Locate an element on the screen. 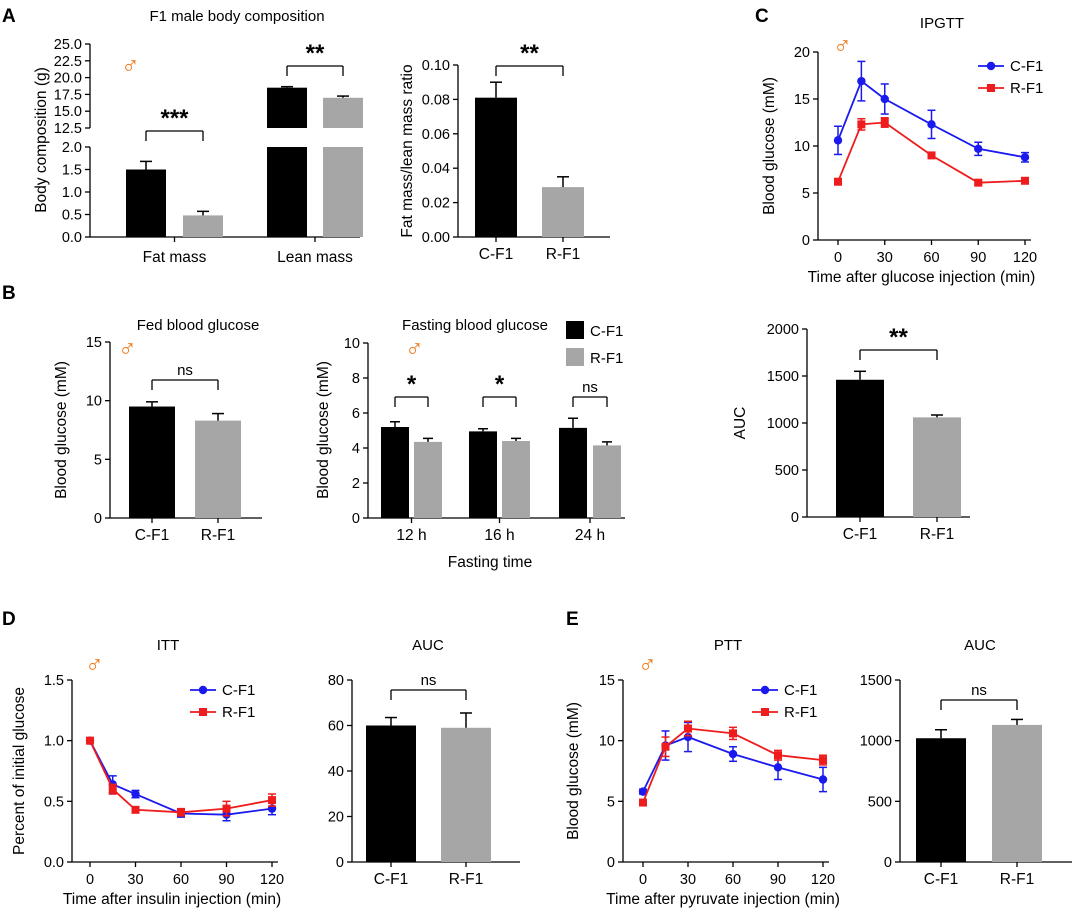 The image size is (1084, 924). A1-significance-lean-label: ** is located at coordinates (315, 53).